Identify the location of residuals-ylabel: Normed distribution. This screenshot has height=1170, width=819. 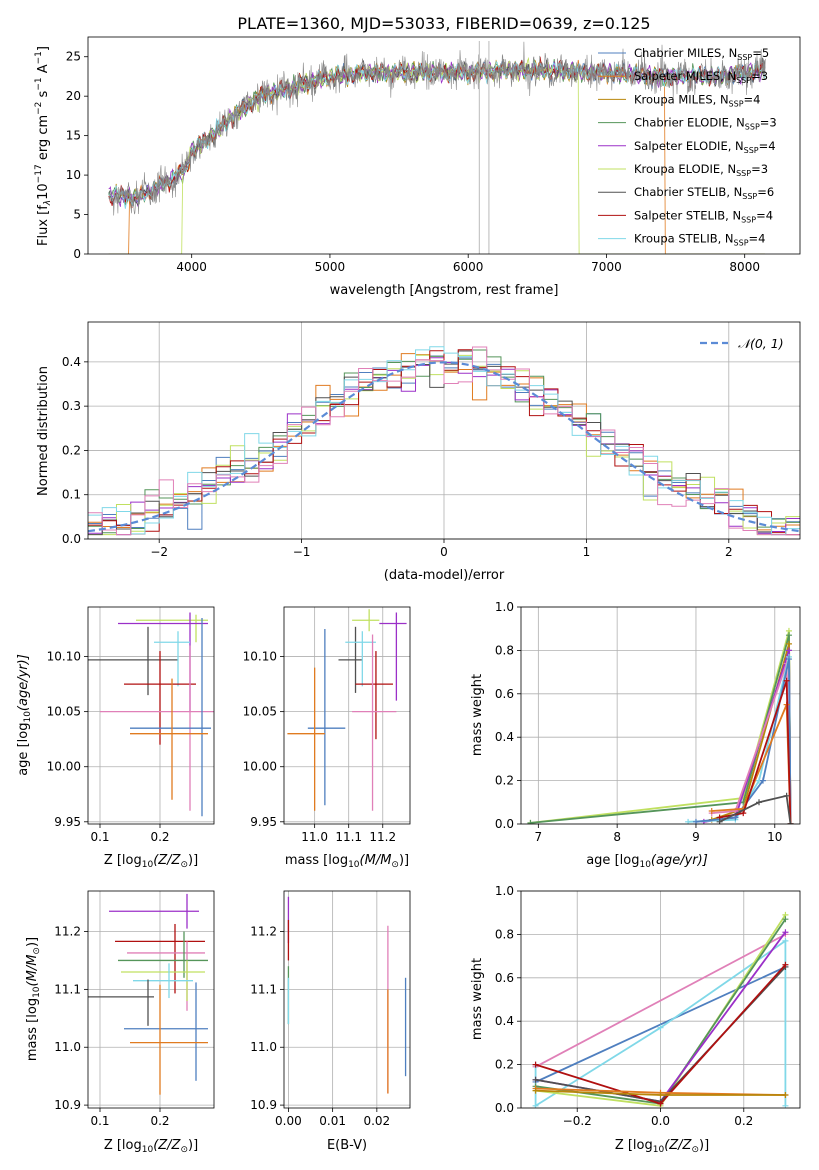
(43, 431).